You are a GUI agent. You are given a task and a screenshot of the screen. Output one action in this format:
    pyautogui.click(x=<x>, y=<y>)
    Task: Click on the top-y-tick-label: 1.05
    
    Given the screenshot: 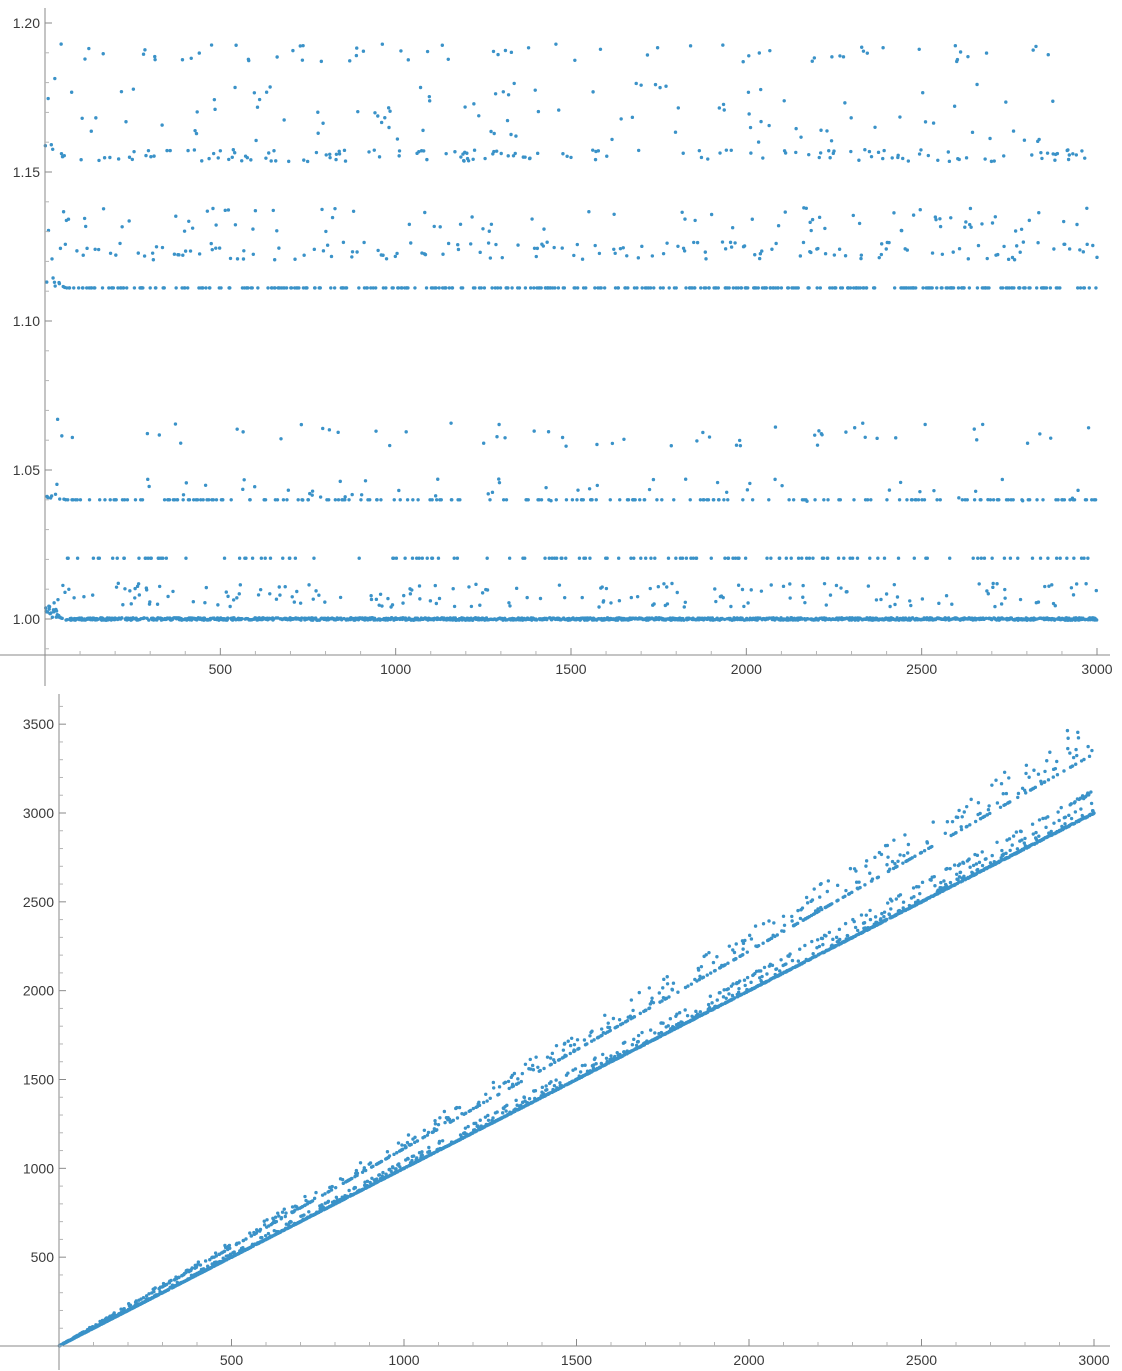 What is the action you would take?
    pyautogui.click(x=26, y=470)
    